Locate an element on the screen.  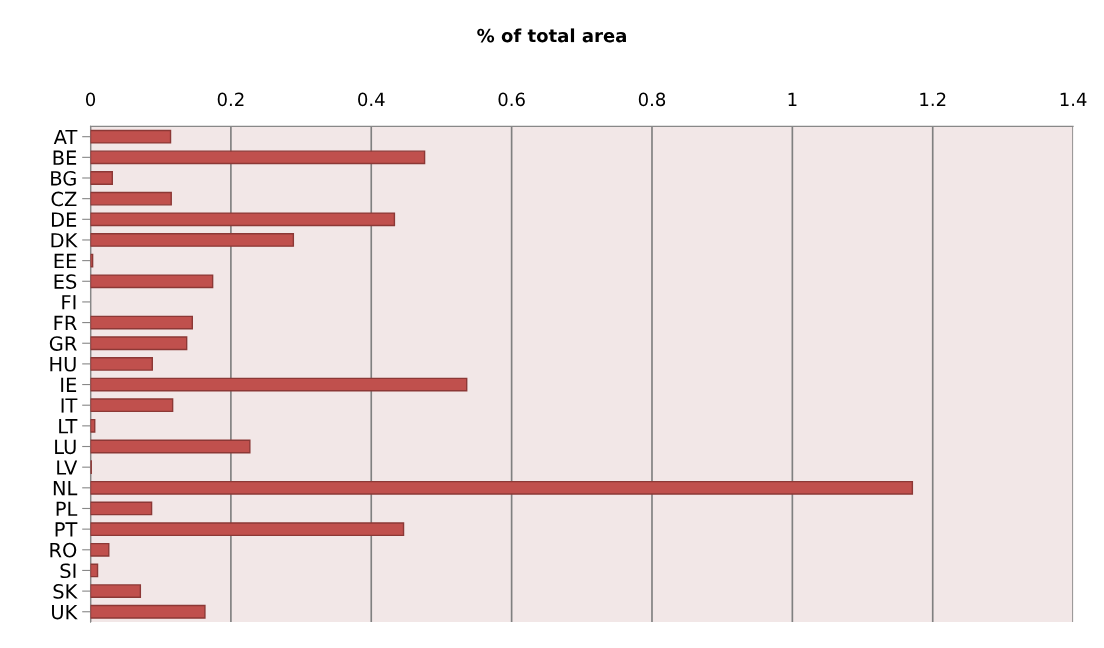
x-tick-label: 1.4 is located at coordinates (1073, 99).